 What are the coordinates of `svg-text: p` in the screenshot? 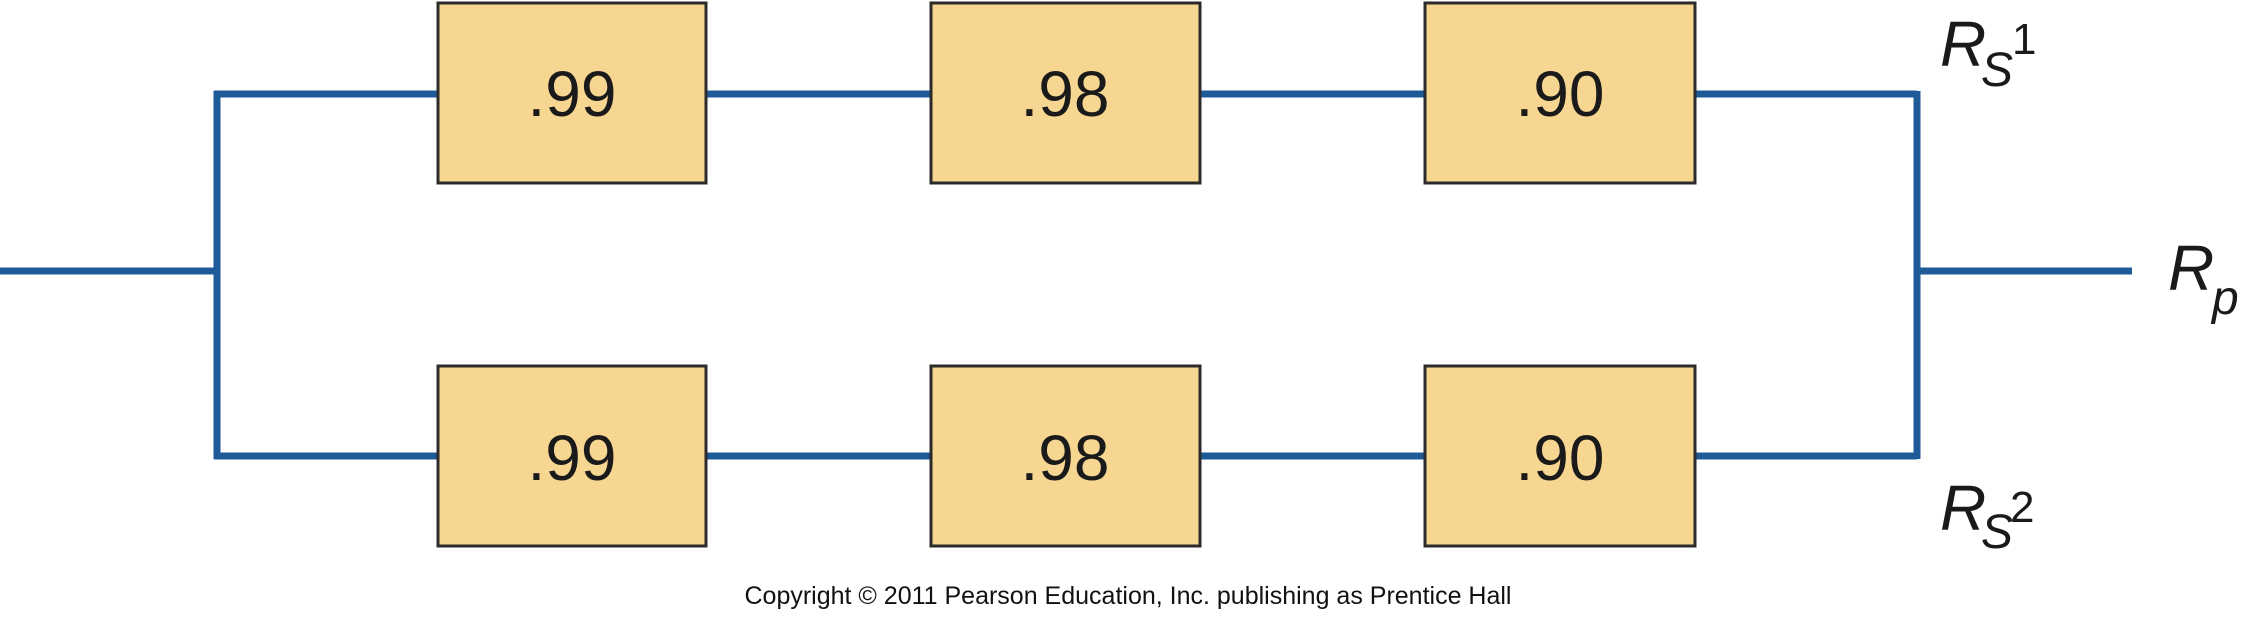 It's located at (2224, 298).